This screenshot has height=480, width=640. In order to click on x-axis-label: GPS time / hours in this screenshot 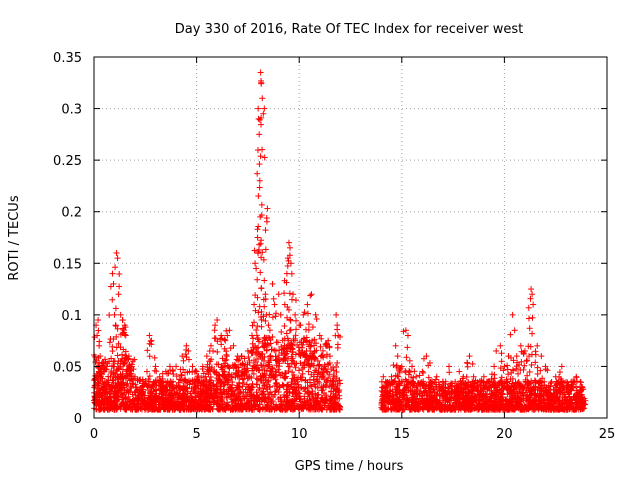, I will do `click(349, 466)`.